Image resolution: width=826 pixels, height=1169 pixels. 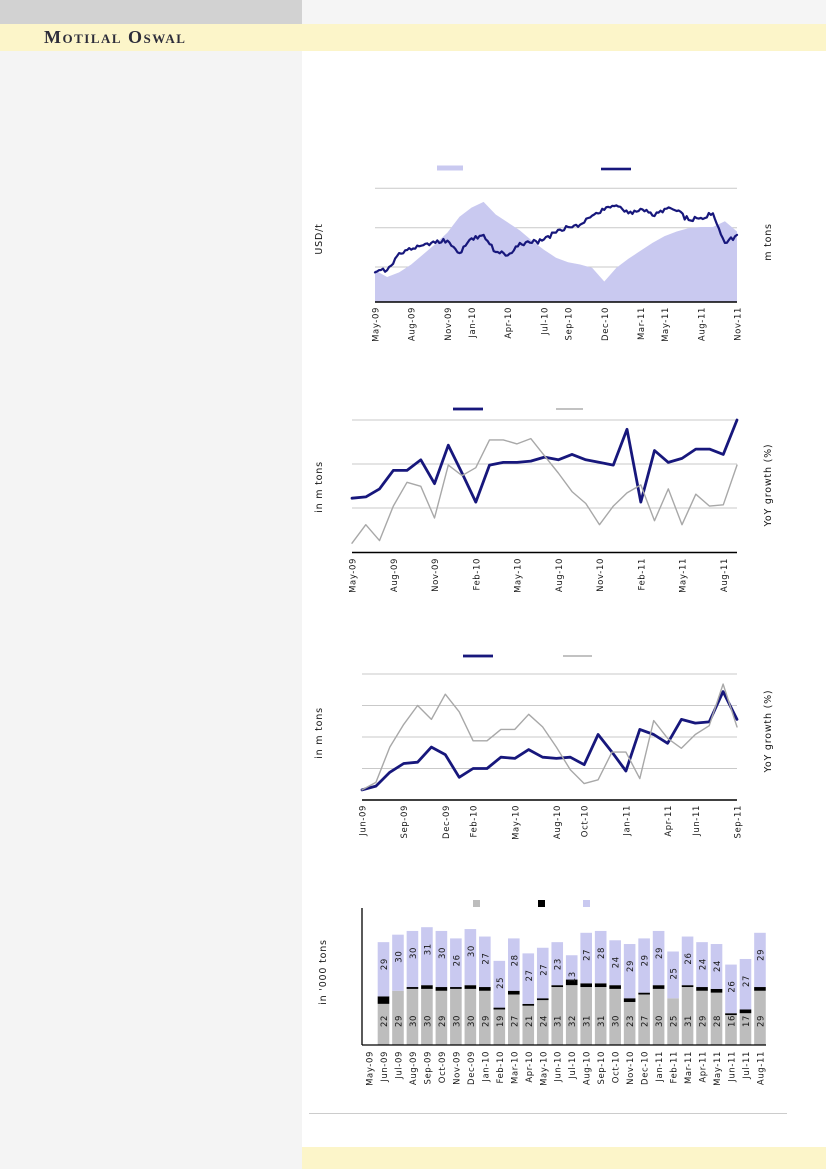 What do you see at coordinates (642, 323) in the screenshot?
I see `x-tick-label: Mar-11` at bounding box center [642, 323].